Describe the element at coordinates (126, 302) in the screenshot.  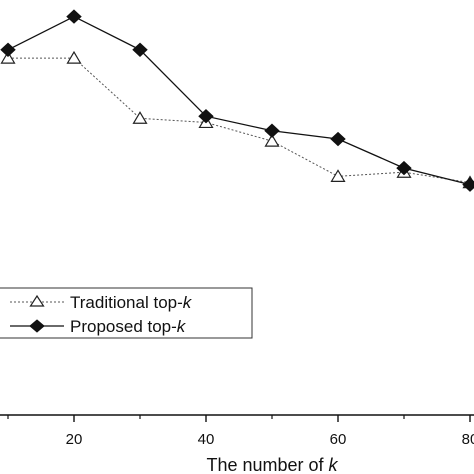
I see `legend-label-traditional-text: Traditional top-` at that location.